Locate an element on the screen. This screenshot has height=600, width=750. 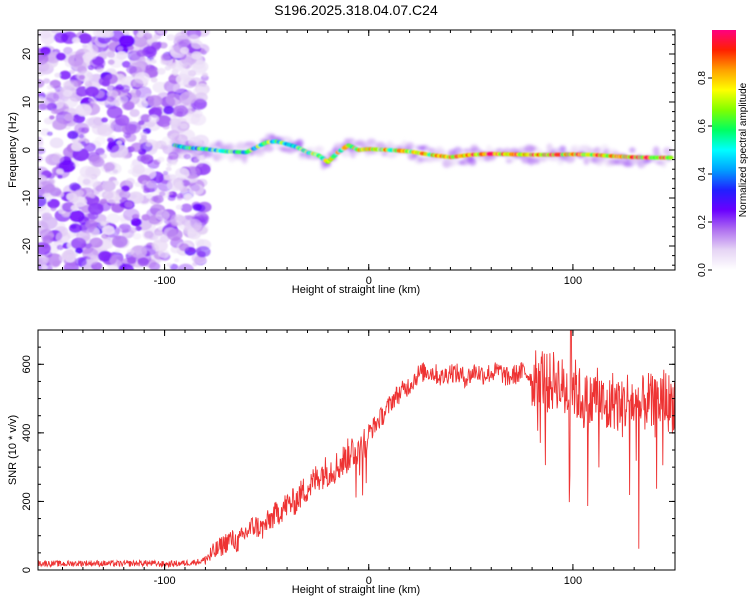
snr-ytick-label: 0 is located at coordinates (27, 570).